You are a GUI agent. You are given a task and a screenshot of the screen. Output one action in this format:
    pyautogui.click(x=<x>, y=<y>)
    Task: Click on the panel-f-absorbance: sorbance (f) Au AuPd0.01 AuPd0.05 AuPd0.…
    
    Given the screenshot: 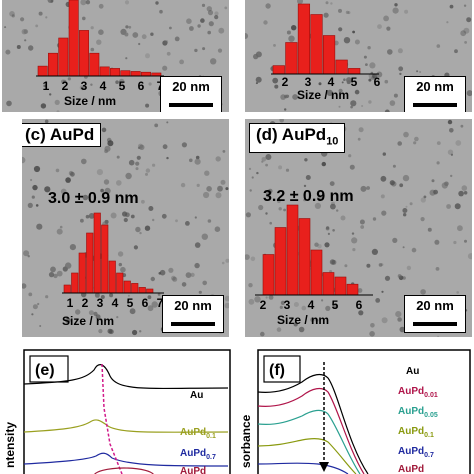 What is the action you would take?
    pyautogui.click(x=355, y=411)
    